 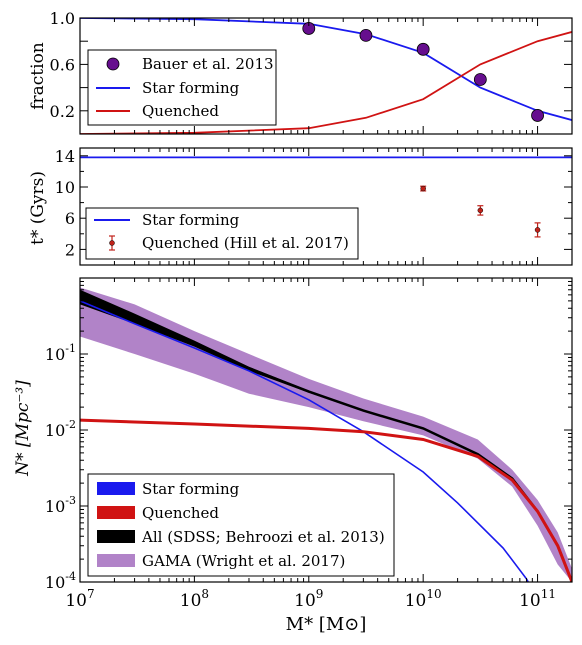 I want to click on y-tick-label: 6, so click(x=70, y=218).